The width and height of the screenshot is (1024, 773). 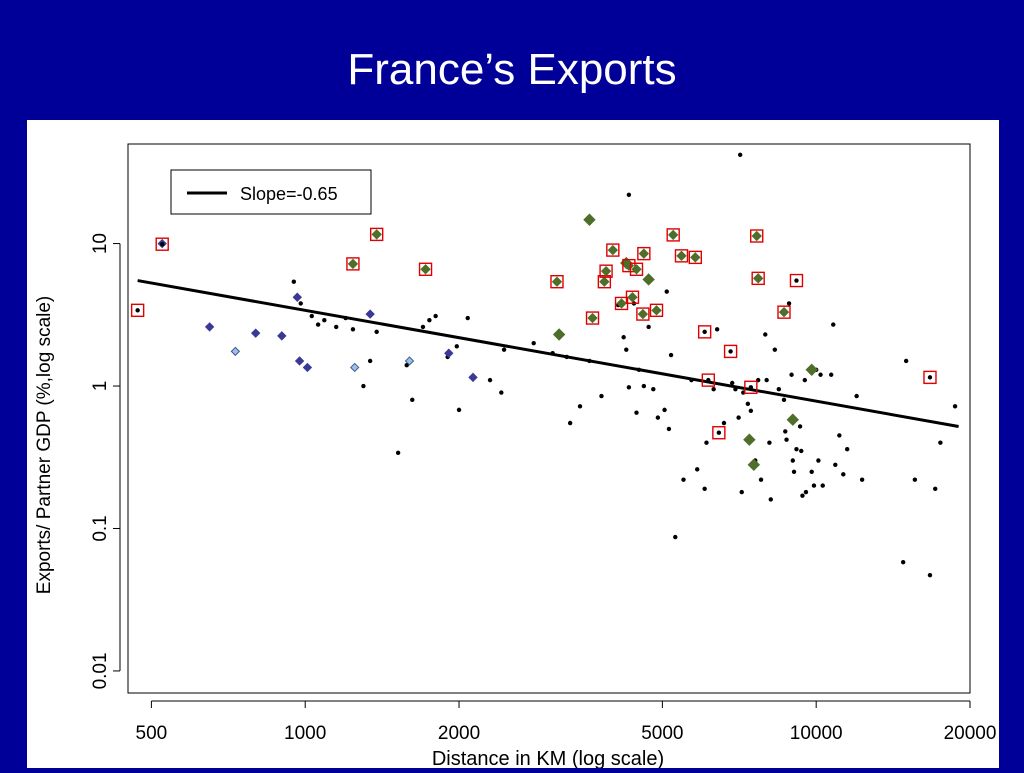 What do you see at coordinates (152, 733) in the screenshot?
I see `x-tick-label: 500` at bounding box center [152, 733].